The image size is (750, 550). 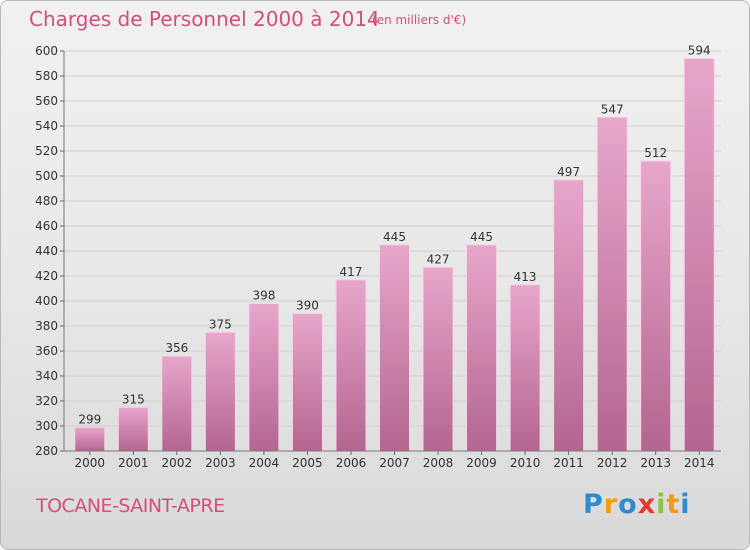 What do you see at coordinates (525, 463) in the screenshot?
I see `x-tick-label: 2010` at bounding box center [525, 463].